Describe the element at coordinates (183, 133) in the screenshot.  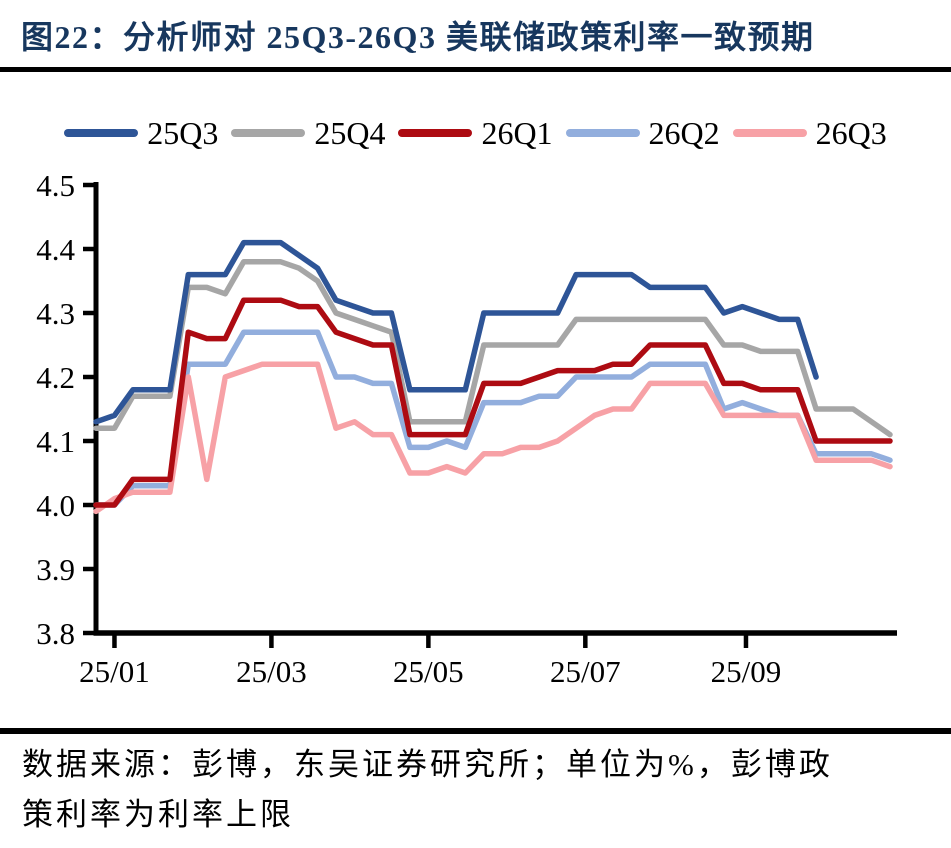
I see `legend-label-25Q3: 25Q3` at that location.